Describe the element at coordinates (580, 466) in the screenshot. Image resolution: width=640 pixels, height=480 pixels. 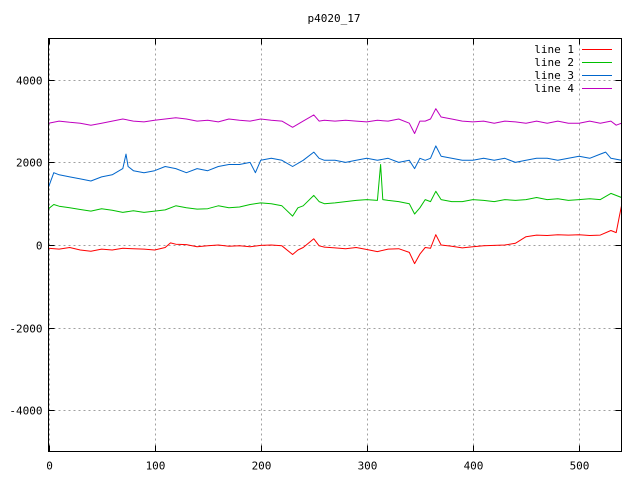
I see `x-tick-label: 500` at that location.